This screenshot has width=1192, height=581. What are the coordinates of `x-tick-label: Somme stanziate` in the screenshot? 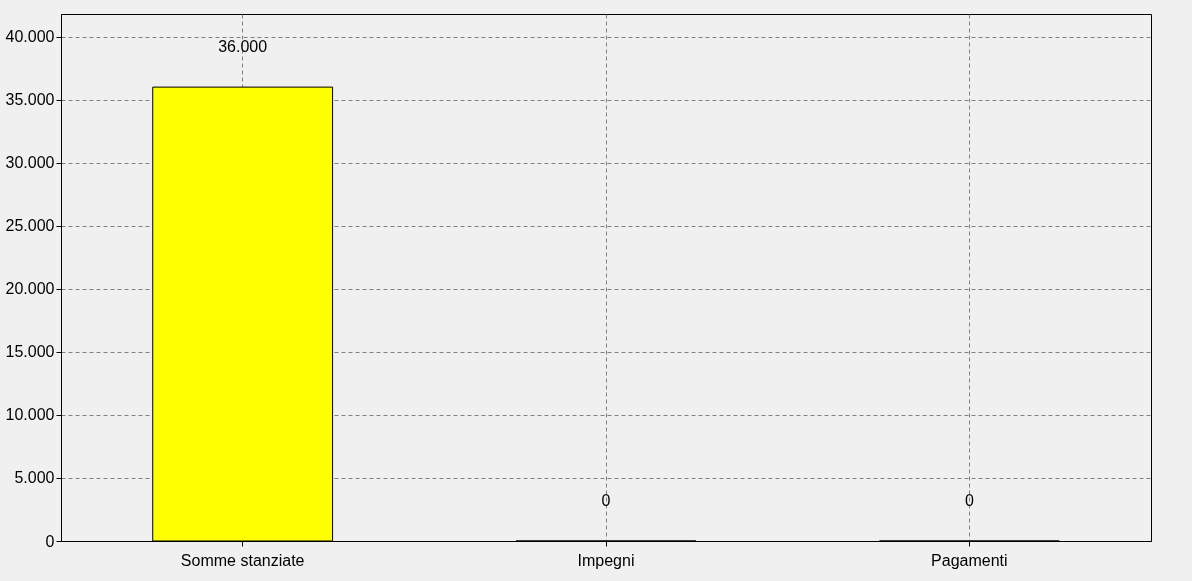 It's located at (242, 560).